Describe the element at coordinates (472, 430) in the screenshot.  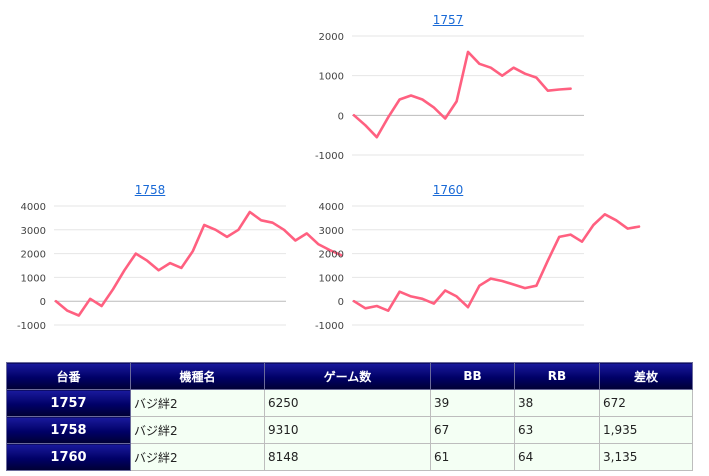
I see `bb-cell: 67` at that location.